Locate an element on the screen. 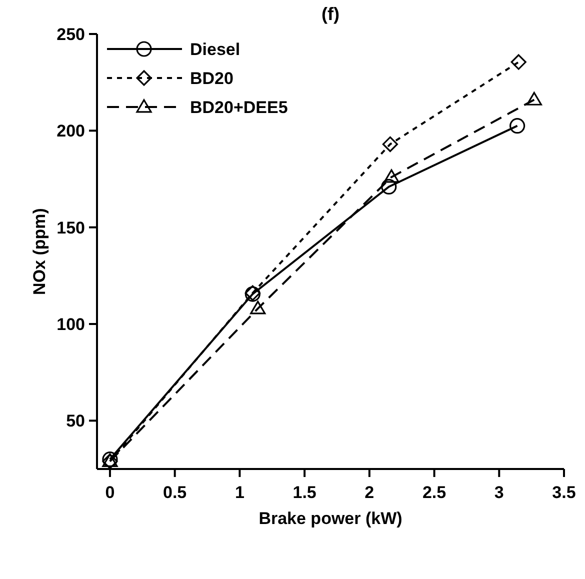 The image size is (585, 579). legend-label: Diesel is located at coordinates (215, 49).